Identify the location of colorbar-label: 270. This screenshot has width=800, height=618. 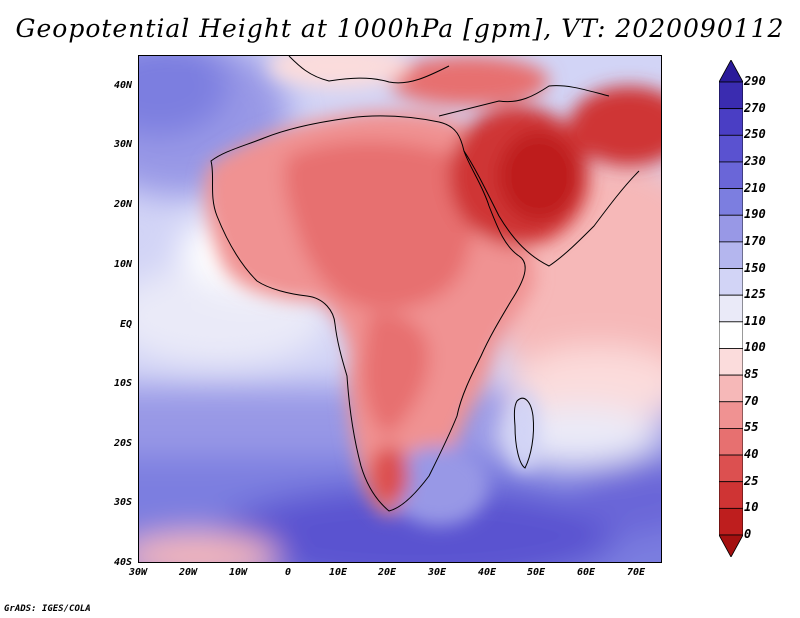
(755, 107).